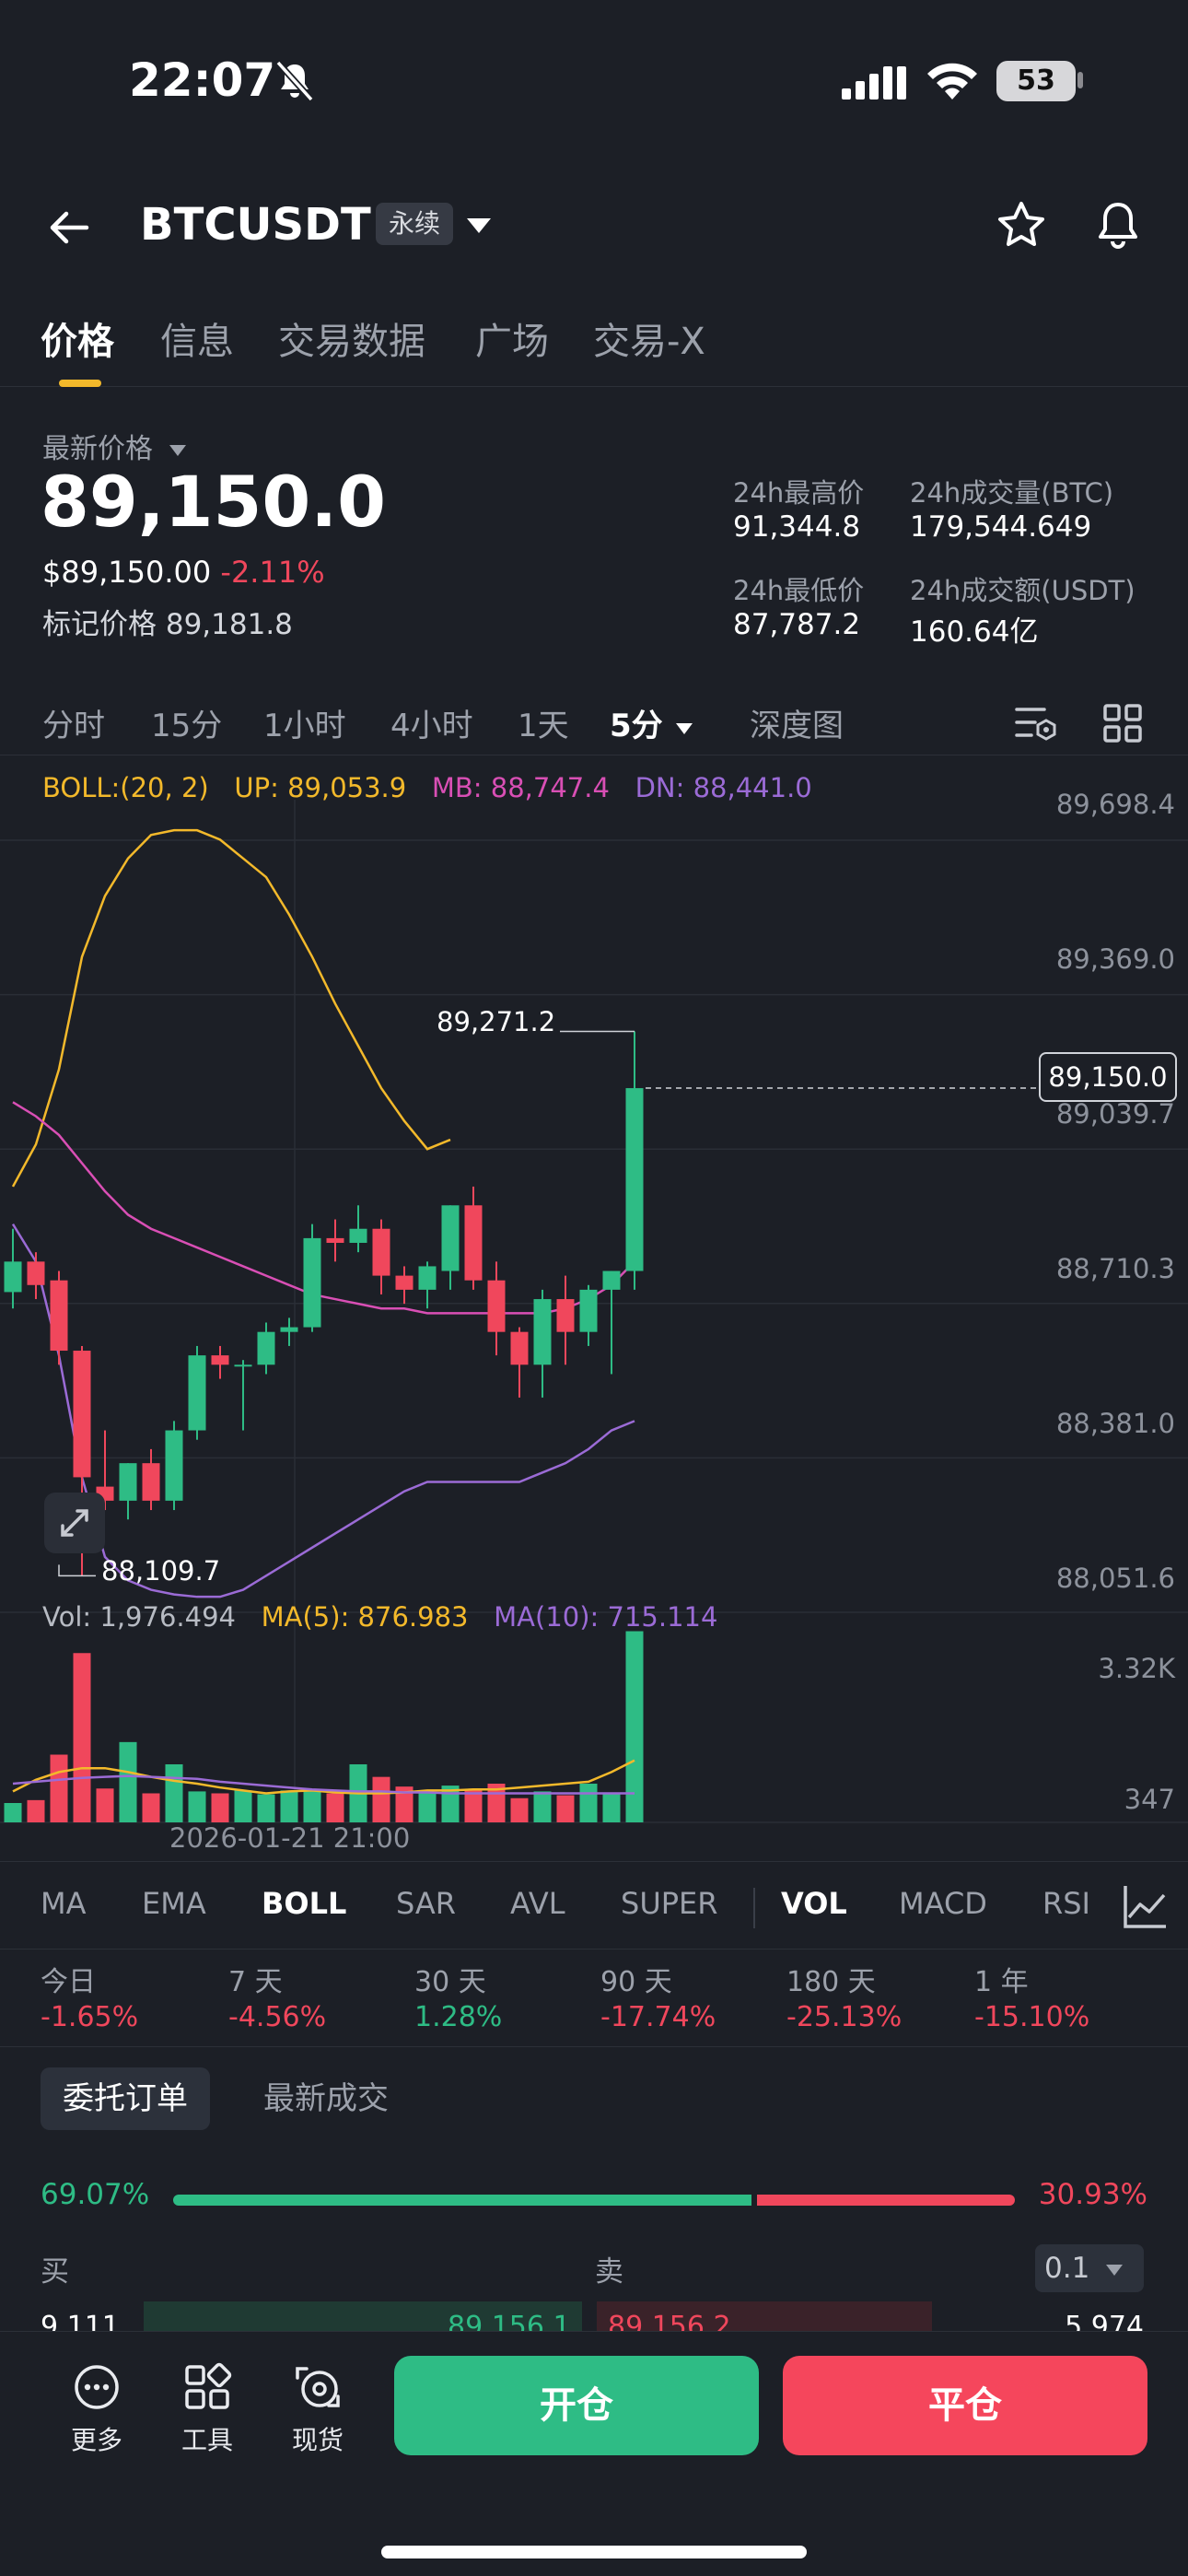 This screenshot has width=1188, height=2576. What do you see at coordinates (943, 1904) in the screenshot?
I see `indicator-macd: MACD` at bounding box center [943, 1904].